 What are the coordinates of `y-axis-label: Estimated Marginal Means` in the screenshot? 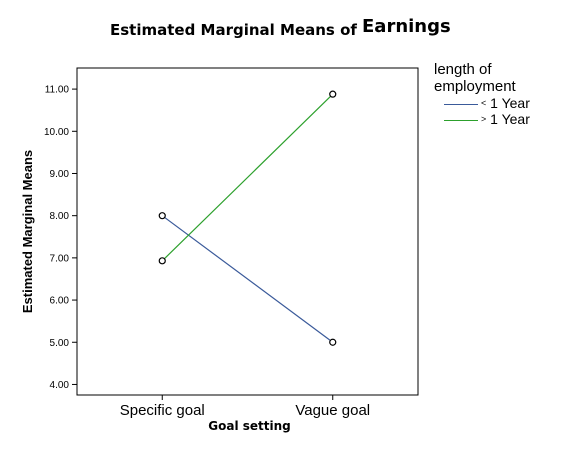 It's located at (27, 231).